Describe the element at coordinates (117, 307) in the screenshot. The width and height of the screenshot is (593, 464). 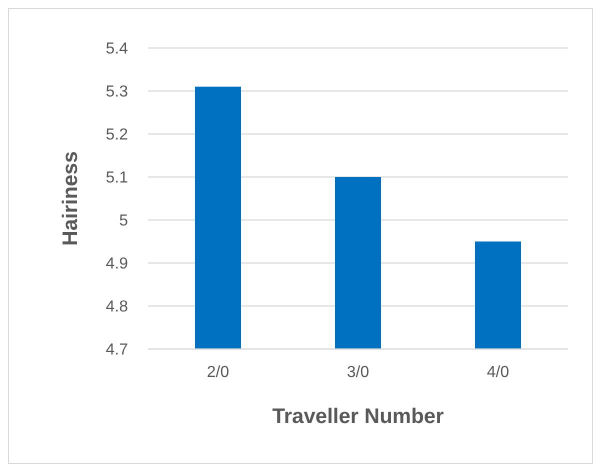
I see `y-tick-label: 4.8` at that location.